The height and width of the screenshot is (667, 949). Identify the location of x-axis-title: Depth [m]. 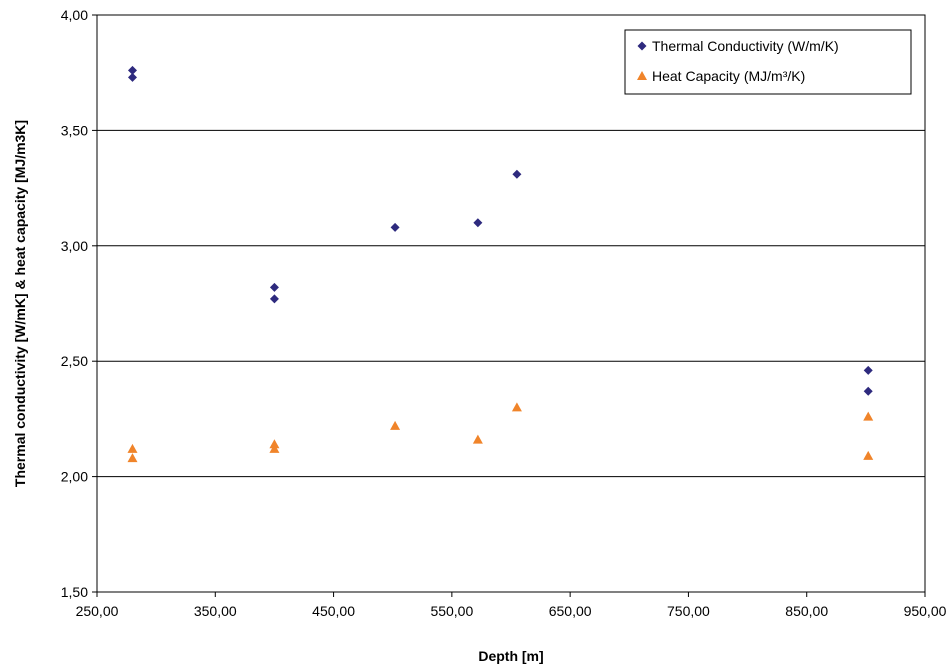
(510, 656).